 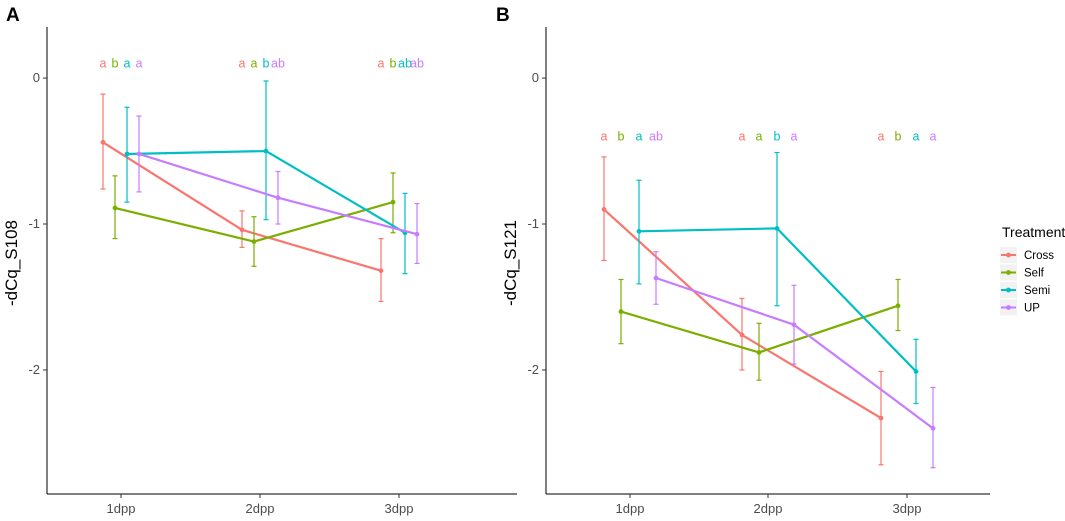 What do you see at coordinates (916, 136) in the screenshot?
I see `significance-letter-semi-b-2: a` at bounding box center [916, 136].